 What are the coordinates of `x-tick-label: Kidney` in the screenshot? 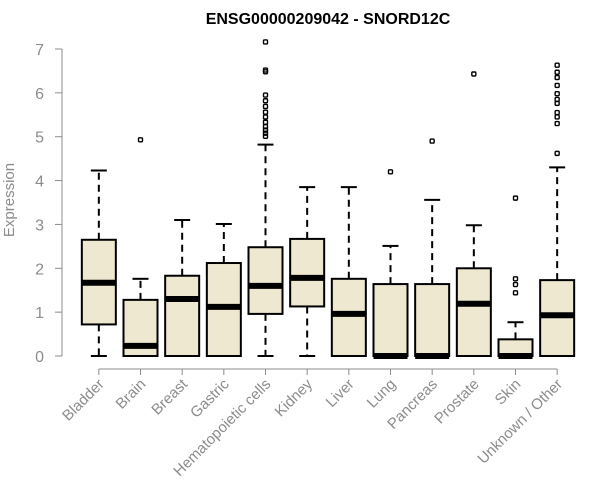 It's located at (294, 397).